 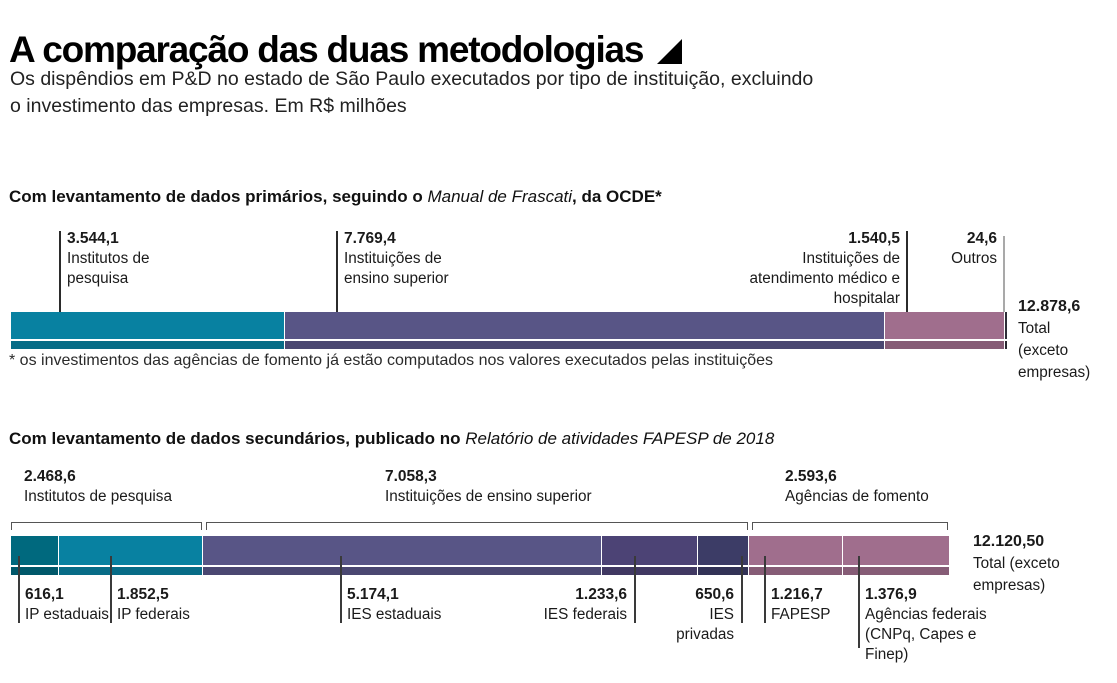 I want to click on label-line: empresas), so click(x=1009, y=585).